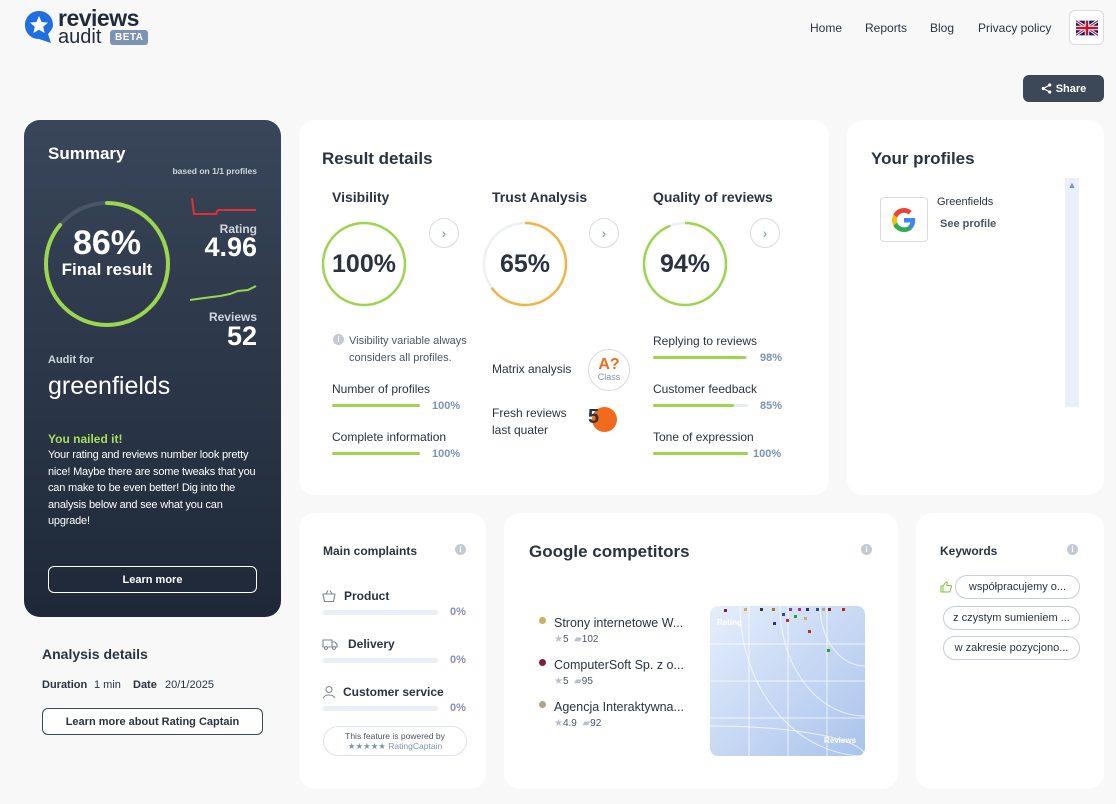  I want to click on powered-by-brand: RatingCaptain, so click(415, 746).